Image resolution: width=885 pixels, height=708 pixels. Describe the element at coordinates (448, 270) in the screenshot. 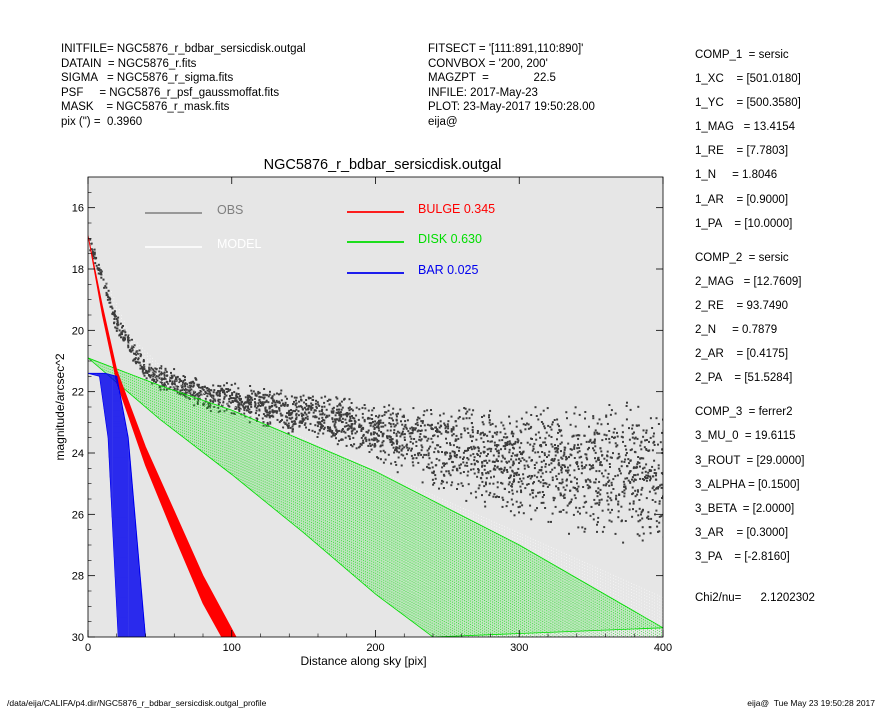

I see `legend-label: BAR 0.025` at that location.